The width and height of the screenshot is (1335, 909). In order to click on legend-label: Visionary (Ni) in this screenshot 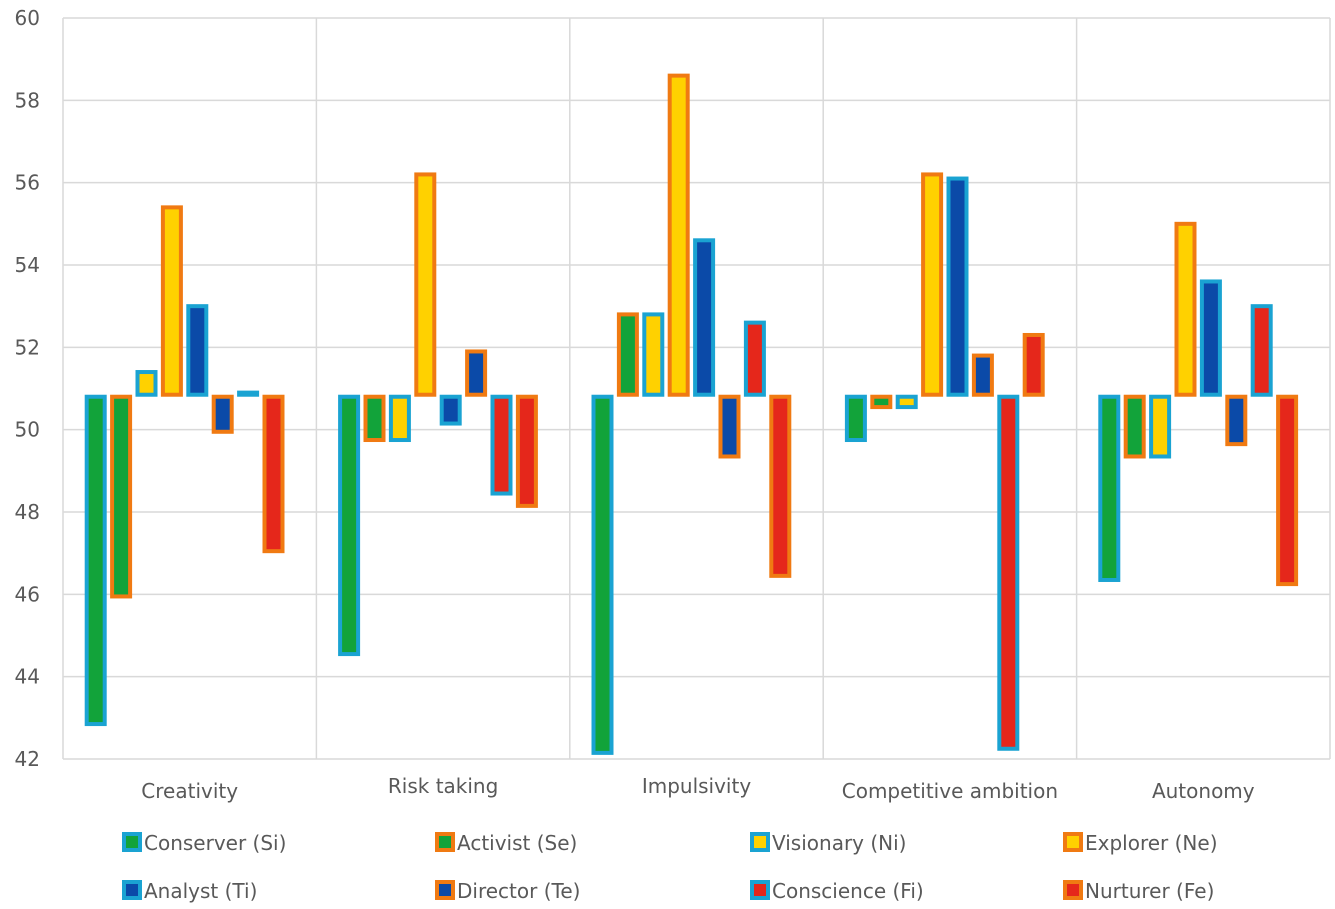, I will do `click(839, 843)`.